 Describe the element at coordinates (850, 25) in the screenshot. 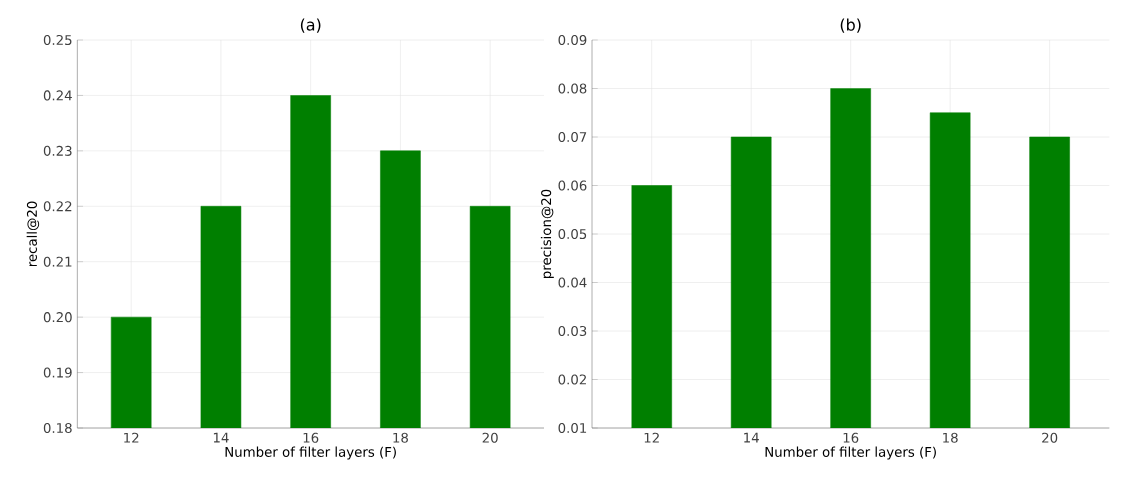

I see `chart-title: (b)` at that location.